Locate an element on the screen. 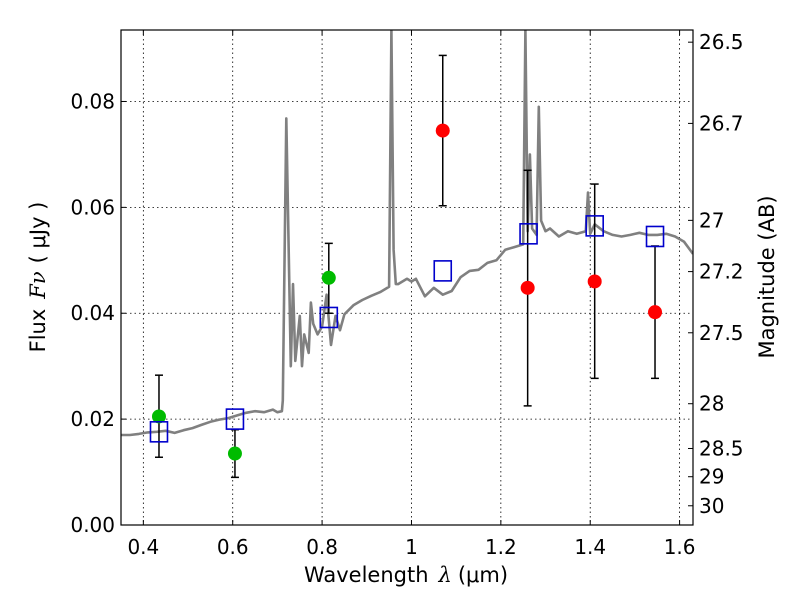 The width and height of the screenshot is (800, 600). x-tick-label: 1 is located at coordinates (411, 547).